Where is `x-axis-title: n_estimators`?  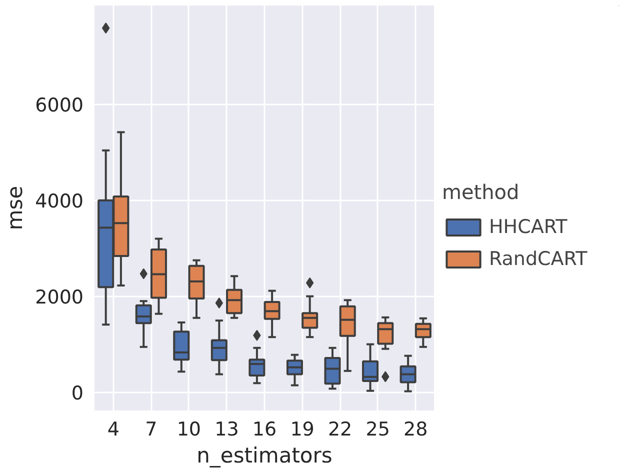
x-axis-title: n_estimators is located at coordinates (264, 456).